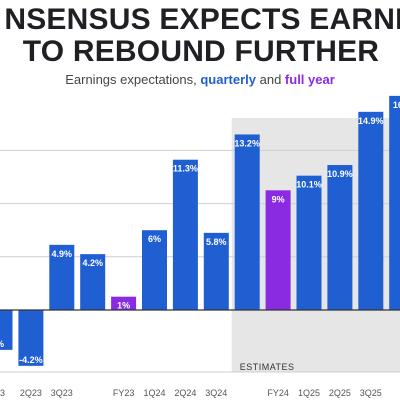 This screenshot has height=400, width=400. I want to click on x-tick-label-10: 1Q25, so click(309, 393).